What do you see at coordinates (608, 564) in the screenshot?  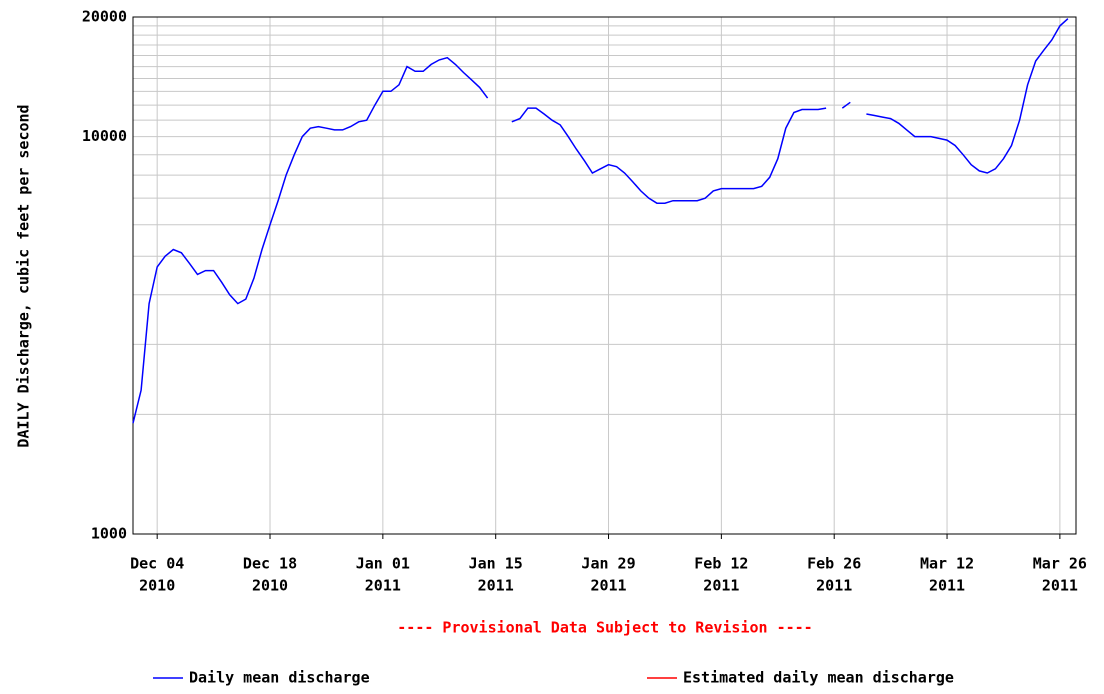 I see `x-tick-label: Jan 29` at bounding box center [608, 564].